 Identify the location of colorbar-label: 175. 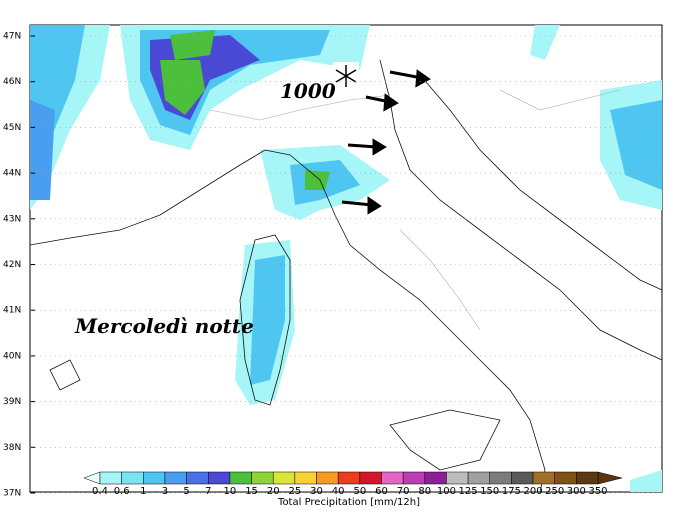
(511, 491).